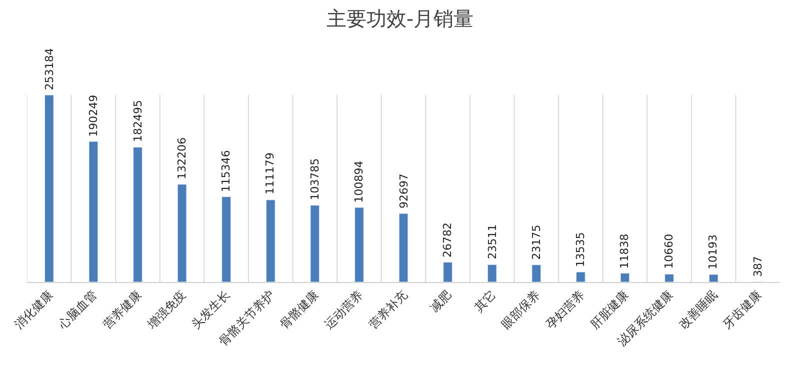  What do you see at coordinates (492, 242) in the screenshot?
I see `data-label: 23511` at bounding box center [492, 242].